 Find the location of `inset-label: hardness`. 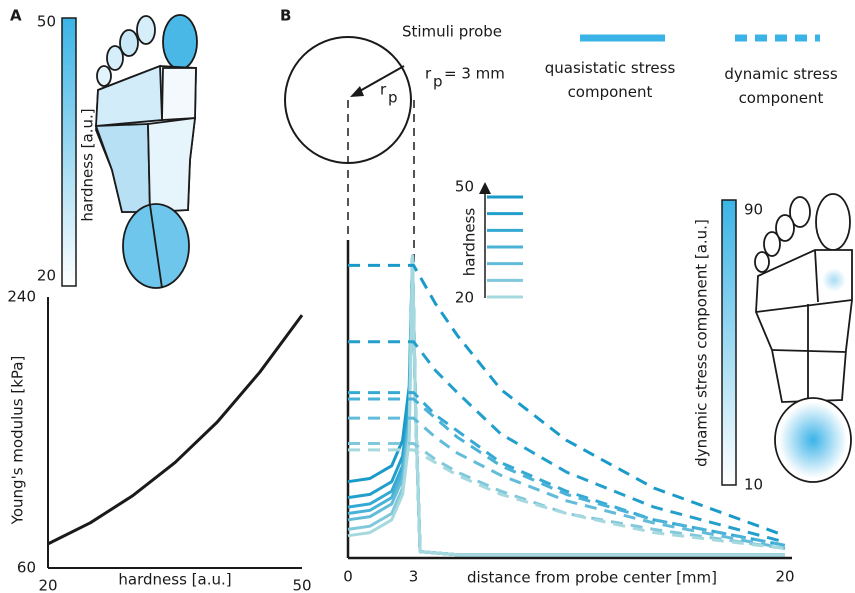

inset-label: hardness is located at coordinates (470, 242).